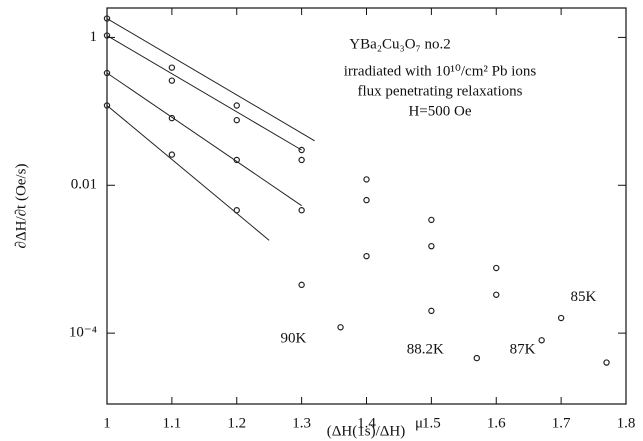 This screenshot has width=643, height=441. What do you see at coordinates (94, 37) in the screenshot?
I see `y-tick-label: 1` at bounding box center [94, 37].